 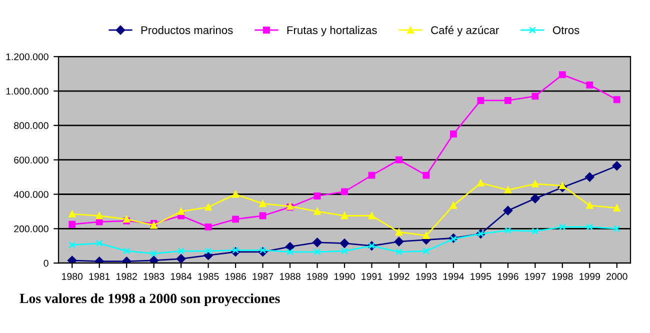 I want to click on x-tick-label: 1999, so click(x=590, y=276).